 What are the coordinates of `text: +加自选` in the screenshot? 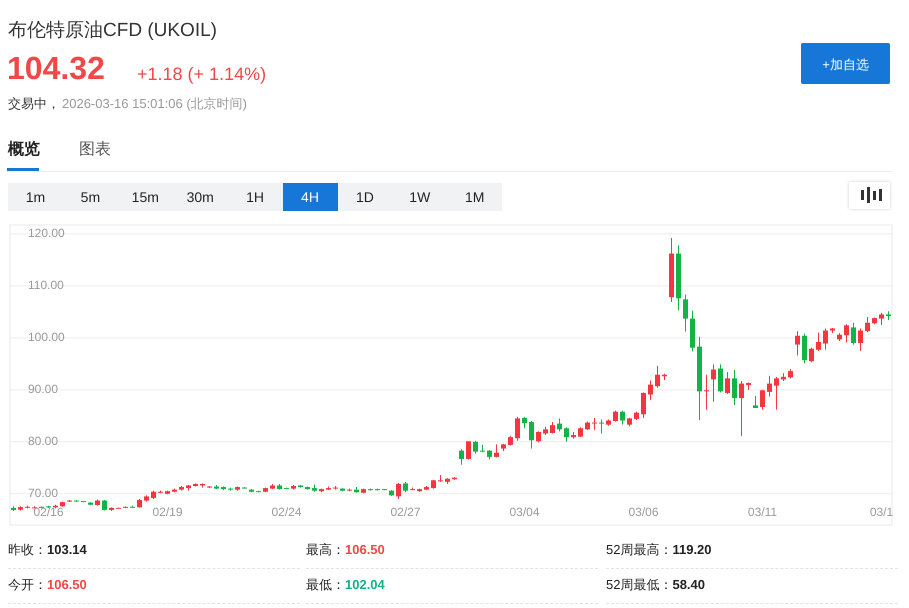 It's located at (845, 65).